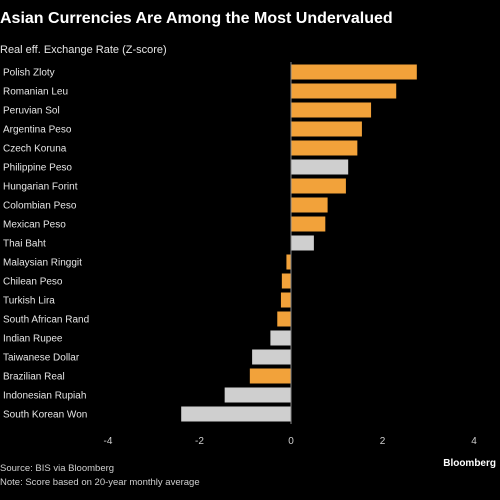  What do you see at coordinates (383, 441) in the screenshot?
I see `x-tick-label: 2` at bounding box center [383, 441].